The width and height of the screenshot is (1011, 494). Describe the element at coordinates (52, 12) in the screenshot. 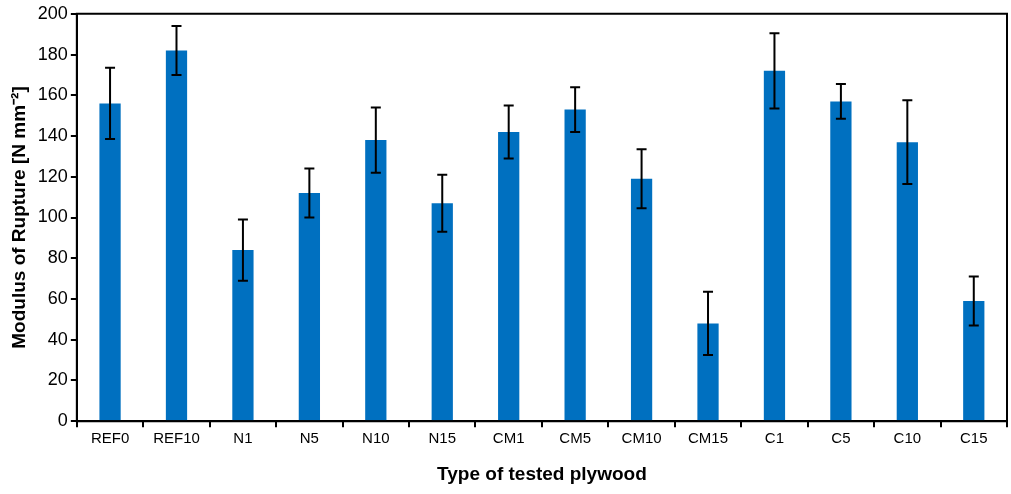

I see `y-tick-label: 200` at that location.